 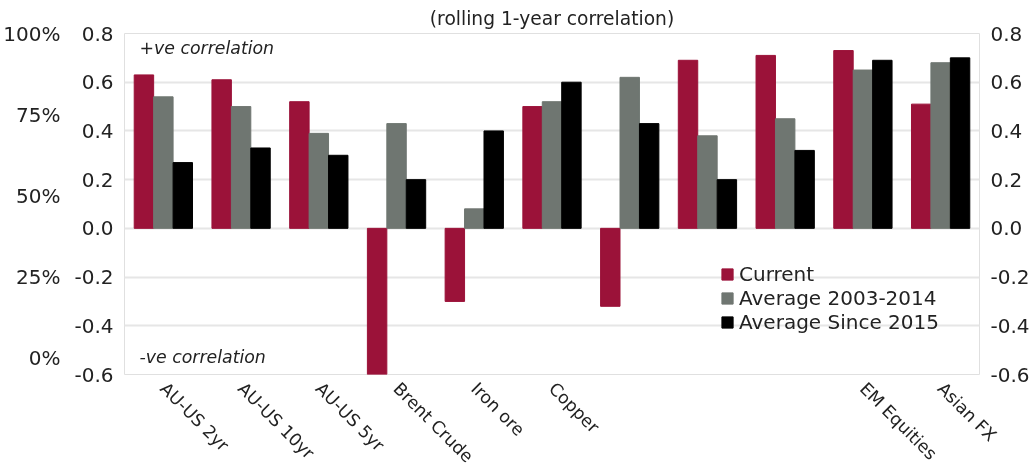 I want to click on y-tick-label: 0.2, so click(x=97, y=179).